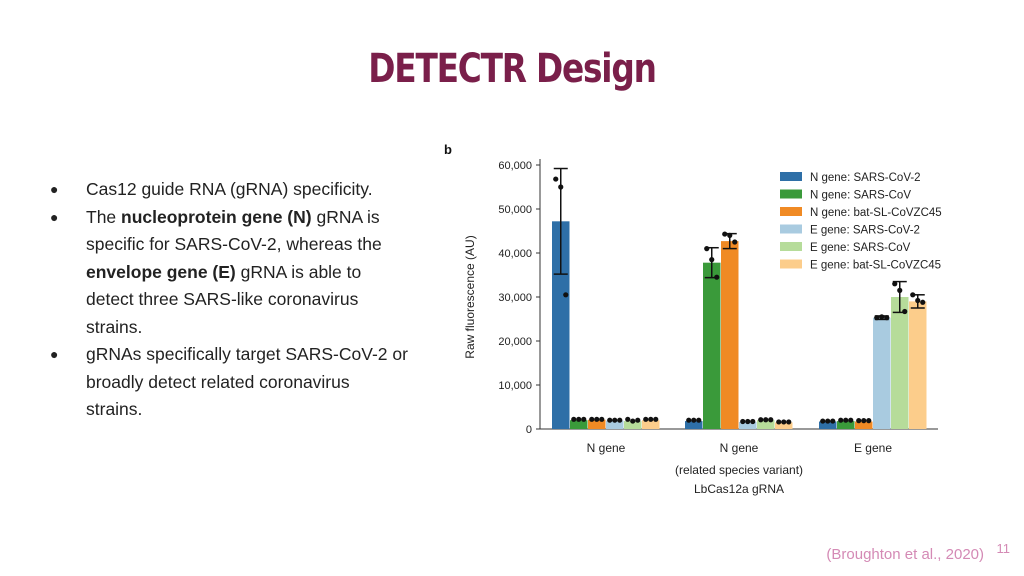 This screenshot has width=1024, height=576. I want to click on bullet-item: ● Cas12 guide RNA (gRNA) specificity., so click(230, 190).